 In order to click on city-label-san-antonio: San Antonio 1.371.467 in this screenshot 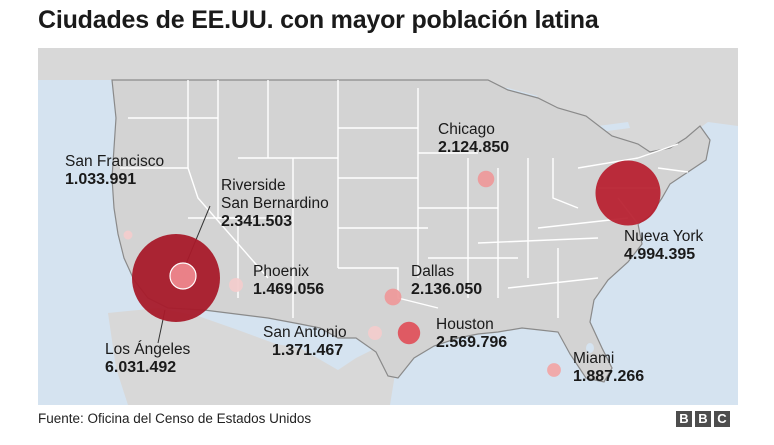, I will do `click(305, 342)`.